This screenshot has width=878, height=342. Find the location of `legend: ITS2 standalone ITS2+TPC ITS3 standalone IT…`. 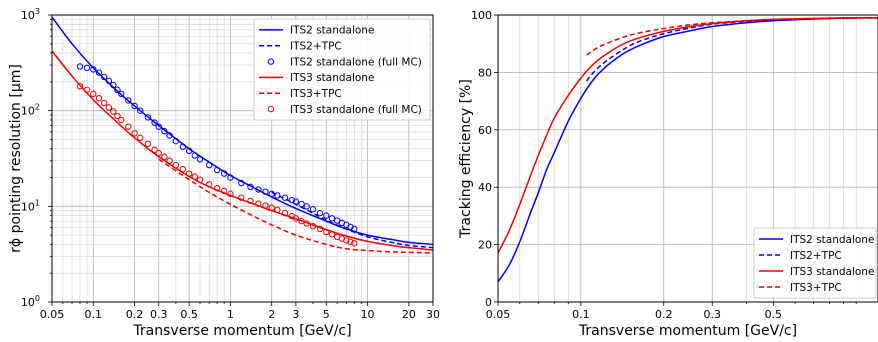

legend: ITS2 standalone ITS2+TPC ITS3 standalone IT… is located at coordinates (815, 263).